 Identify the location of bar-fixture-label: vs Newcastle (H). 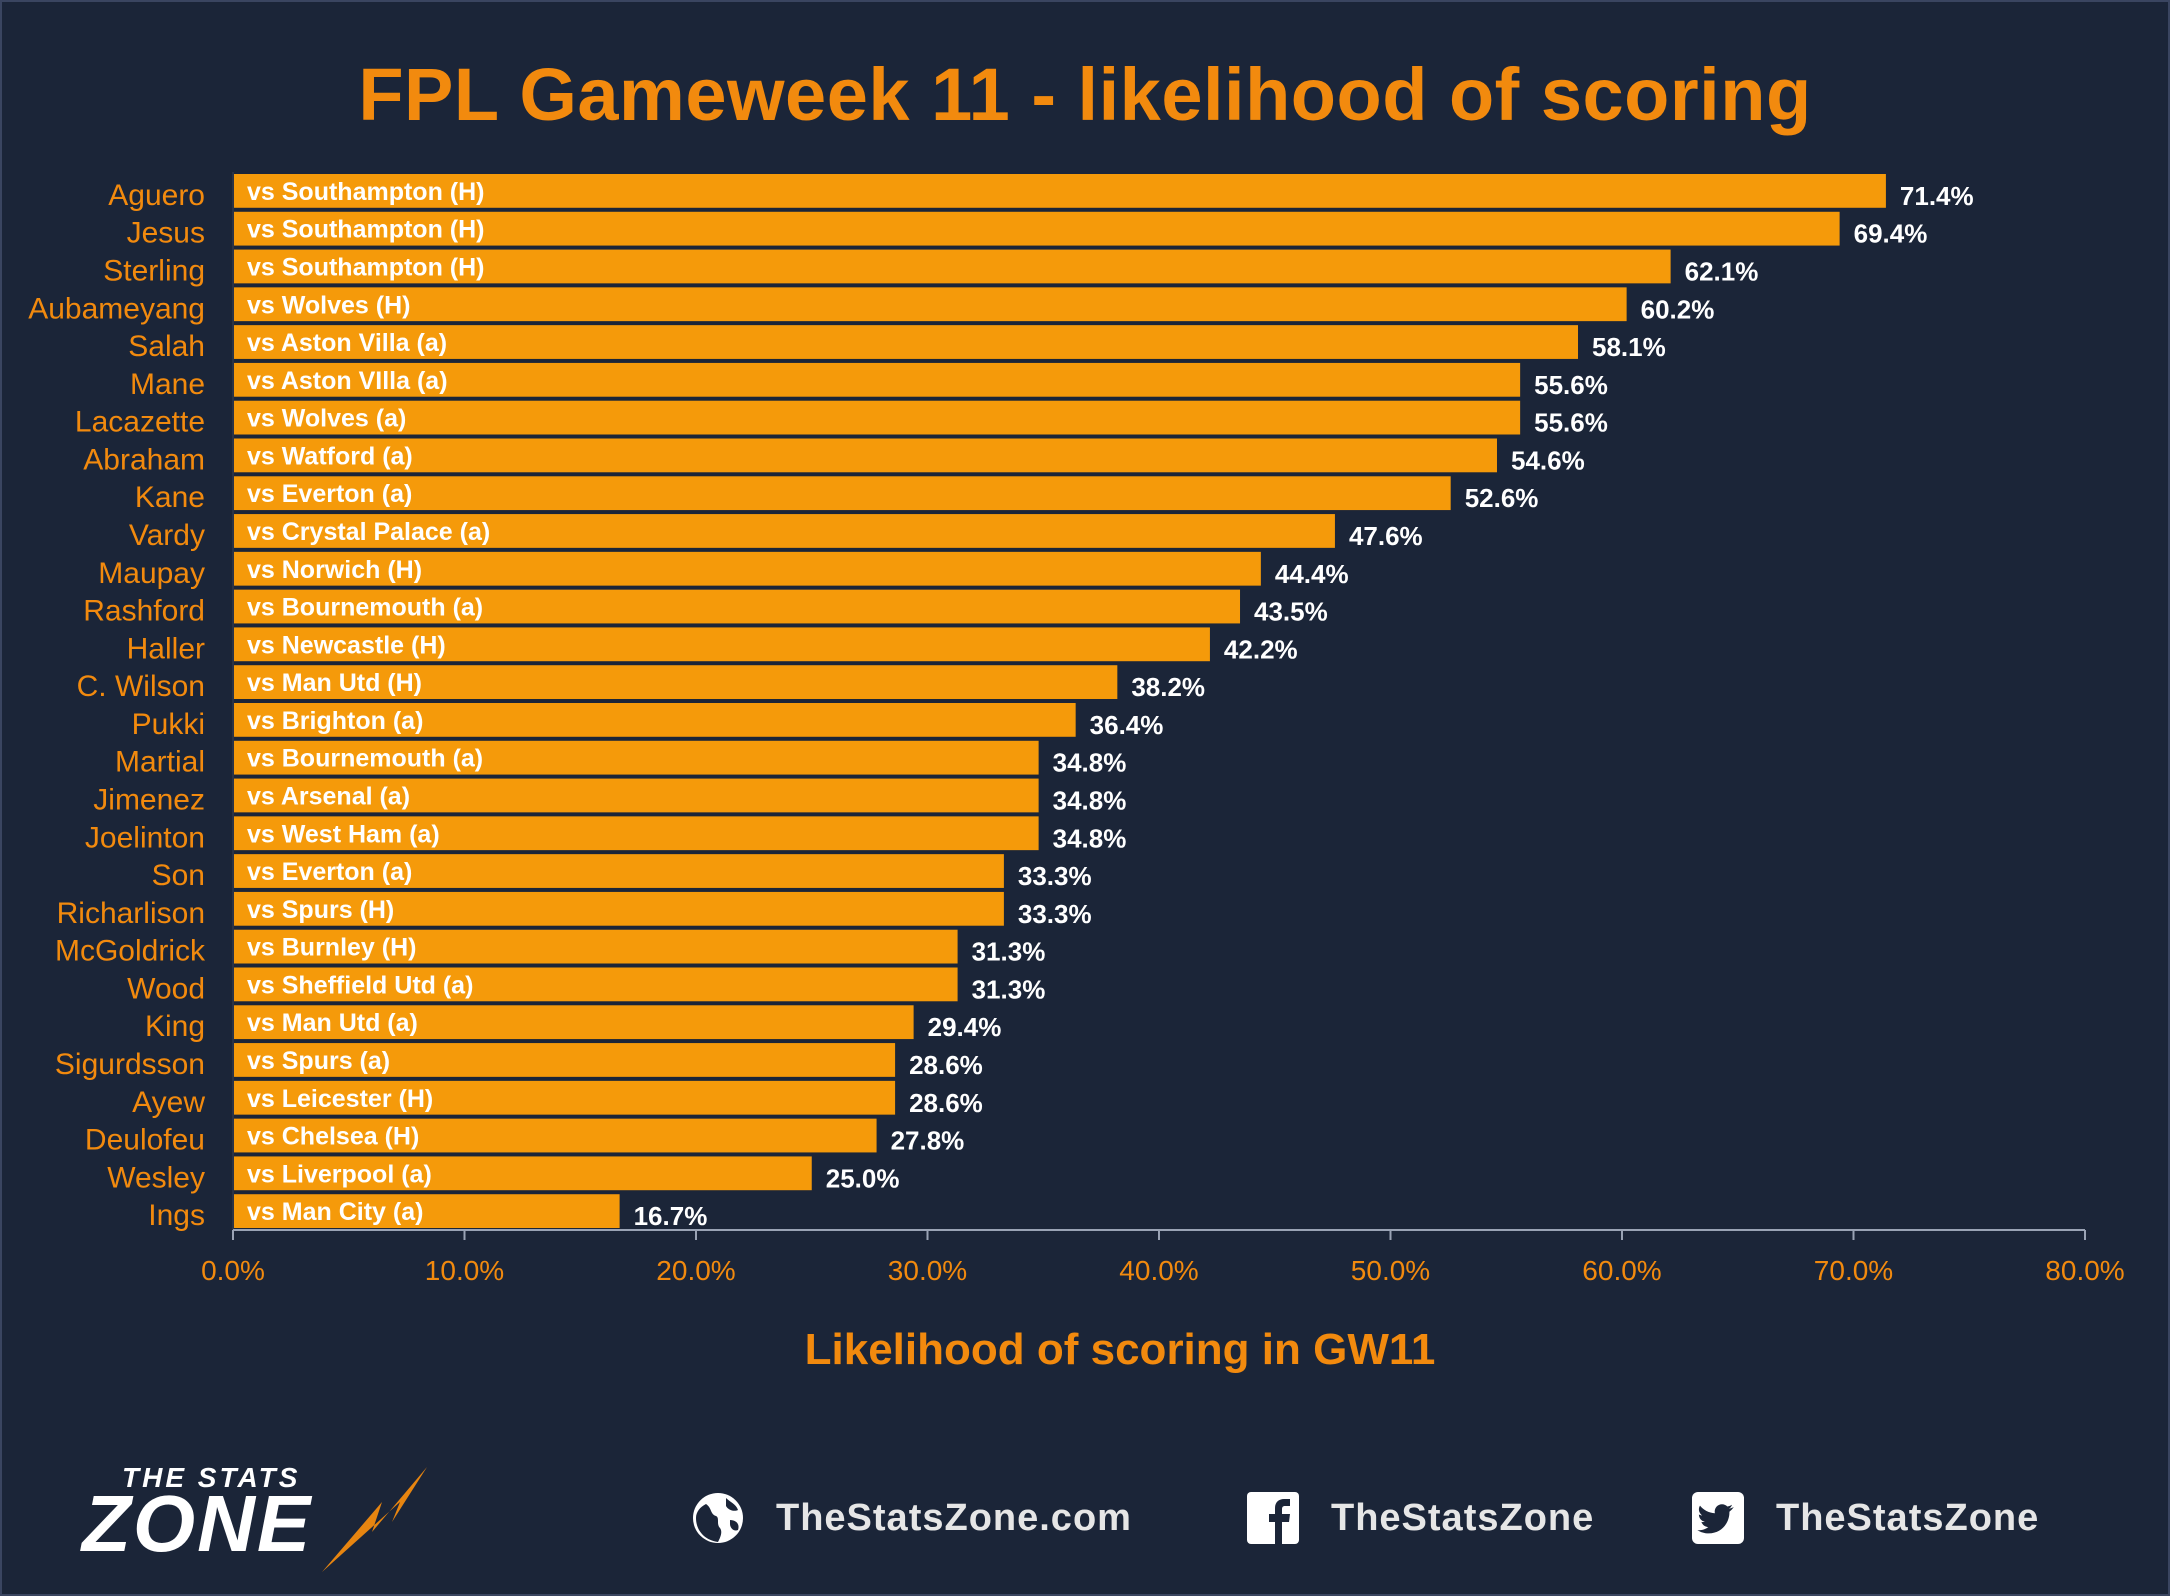
(346, 645).